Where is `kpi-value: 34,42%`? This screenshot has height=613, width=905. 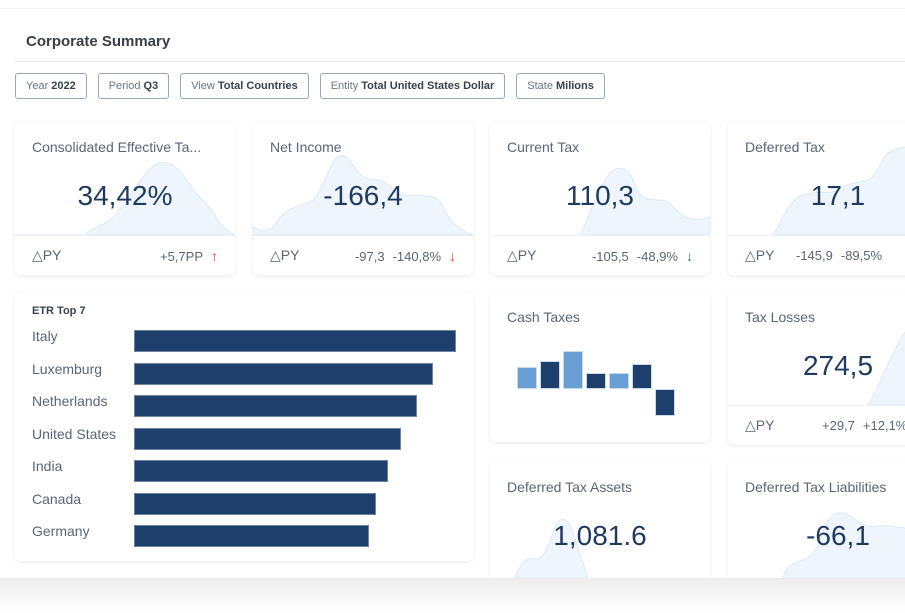
kpi-value: 34,42% is located at coordinates (125, 195).